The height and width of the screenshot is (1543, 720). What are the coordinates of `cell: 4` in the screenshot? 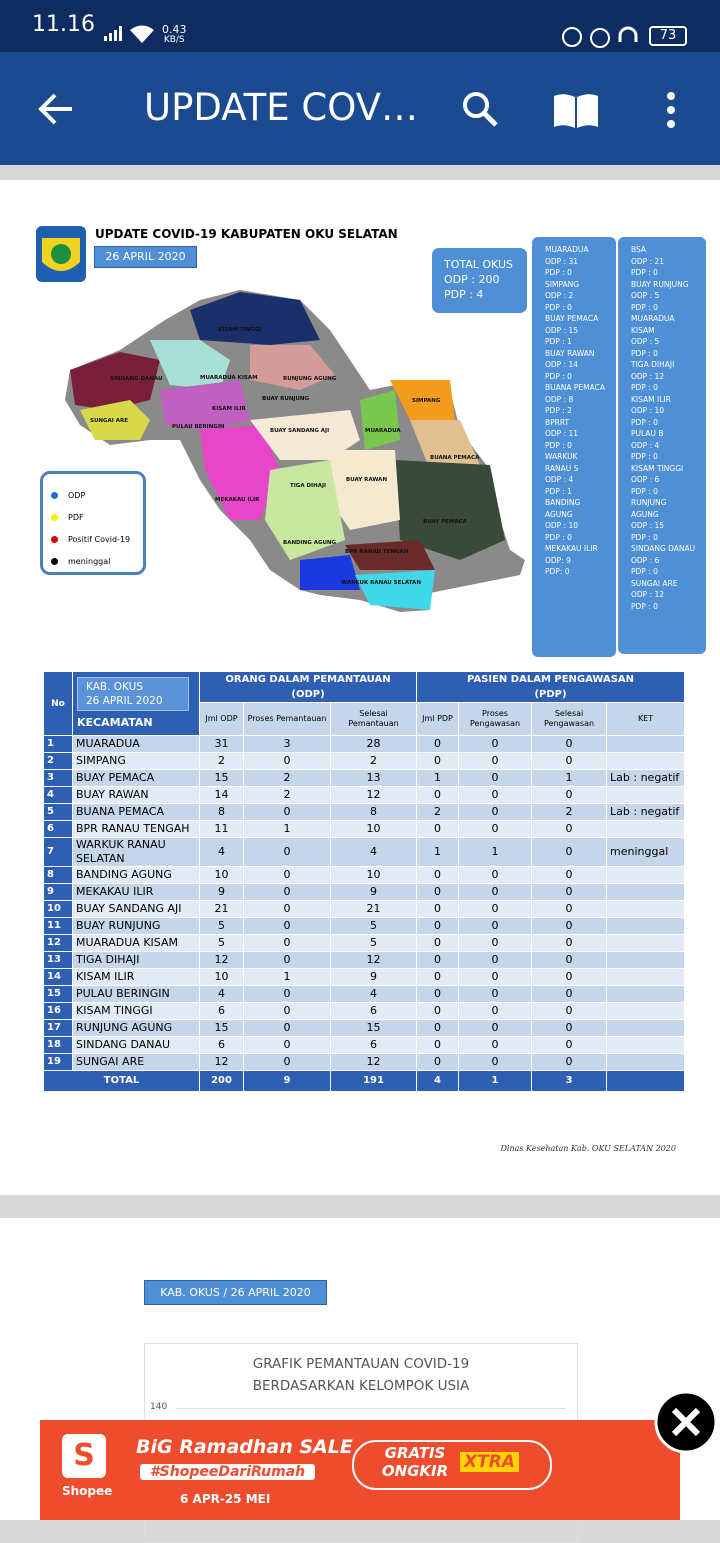 It's located at (374, 994).